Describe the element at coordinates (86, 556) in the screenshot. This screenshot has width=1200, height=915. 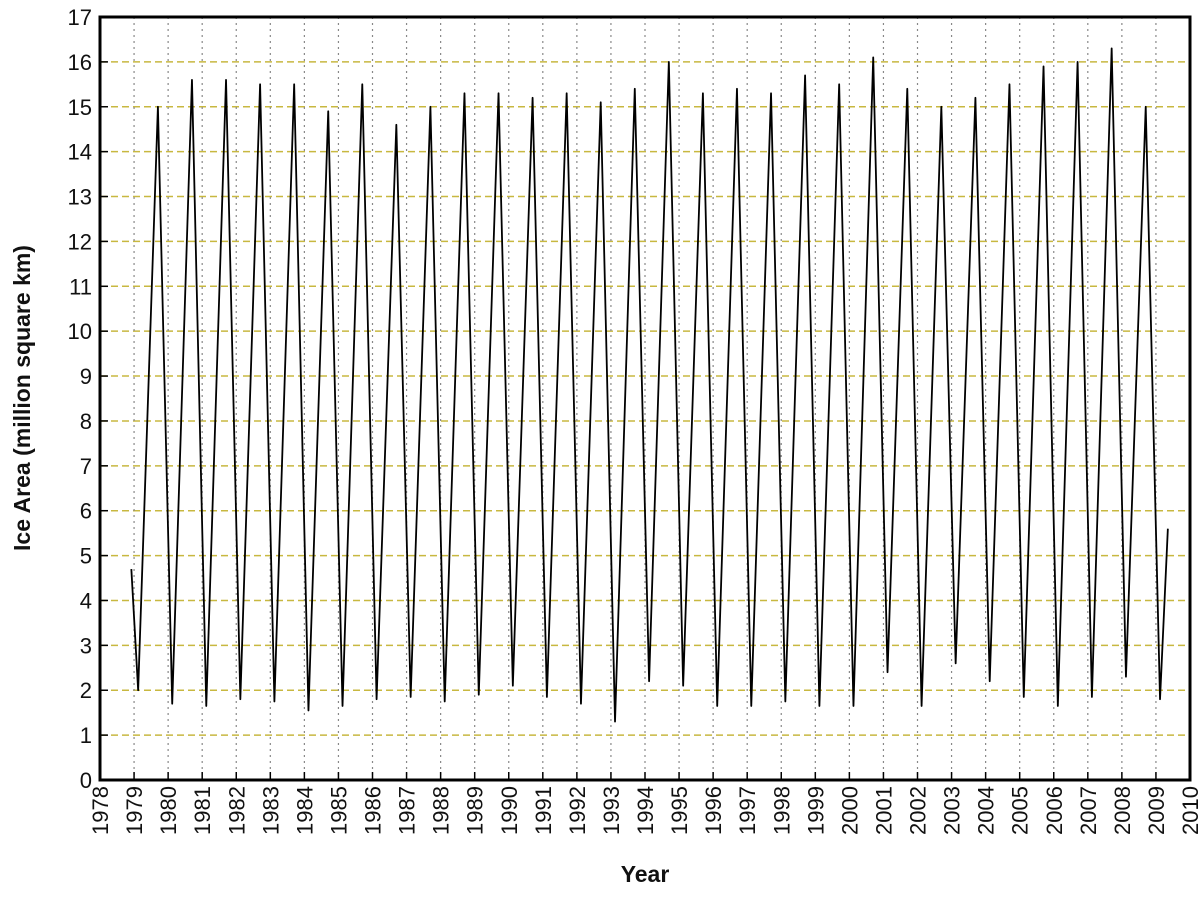
I see `y-tick-label: 5` at that location.